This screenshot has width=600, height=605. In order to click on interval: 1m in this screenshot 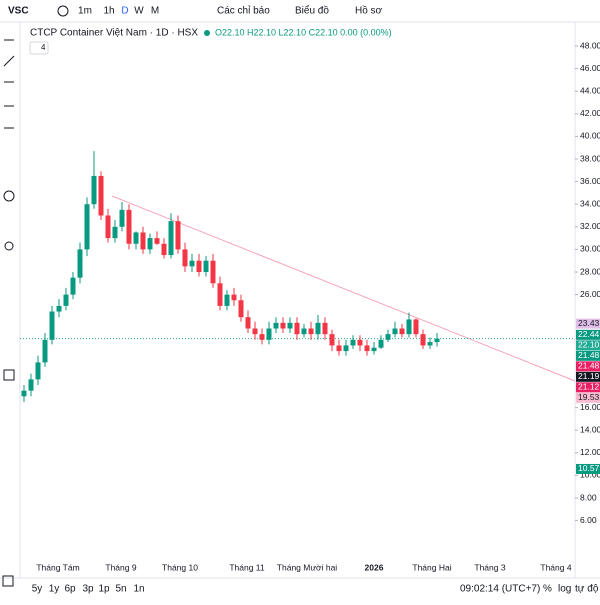, I will do `click(85, 11)`.